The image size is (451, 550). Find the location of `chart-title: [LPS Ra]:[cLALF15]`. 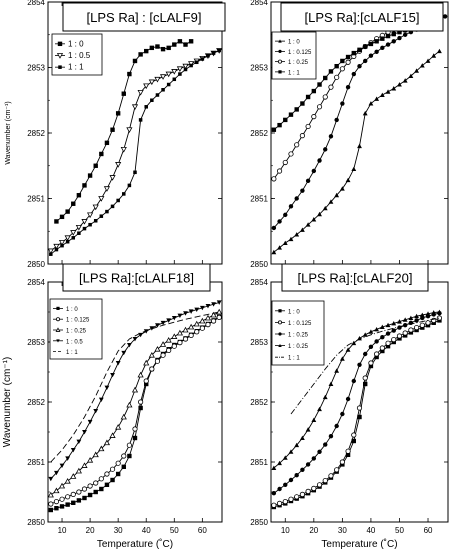

chart-title: [LPS Ra]:[cLALF15] is located at coordinates (362, 17).